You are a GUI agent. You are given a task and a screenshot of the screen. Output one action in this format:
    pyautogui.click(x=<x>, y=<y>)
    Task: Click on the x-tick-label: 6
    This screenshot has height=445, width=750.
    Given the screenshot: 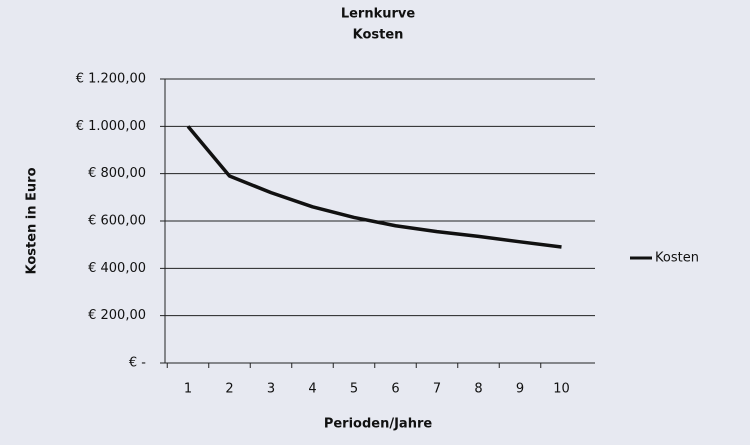 What is the action you would take?
    pyautogui.click(x=395, y=389)
    